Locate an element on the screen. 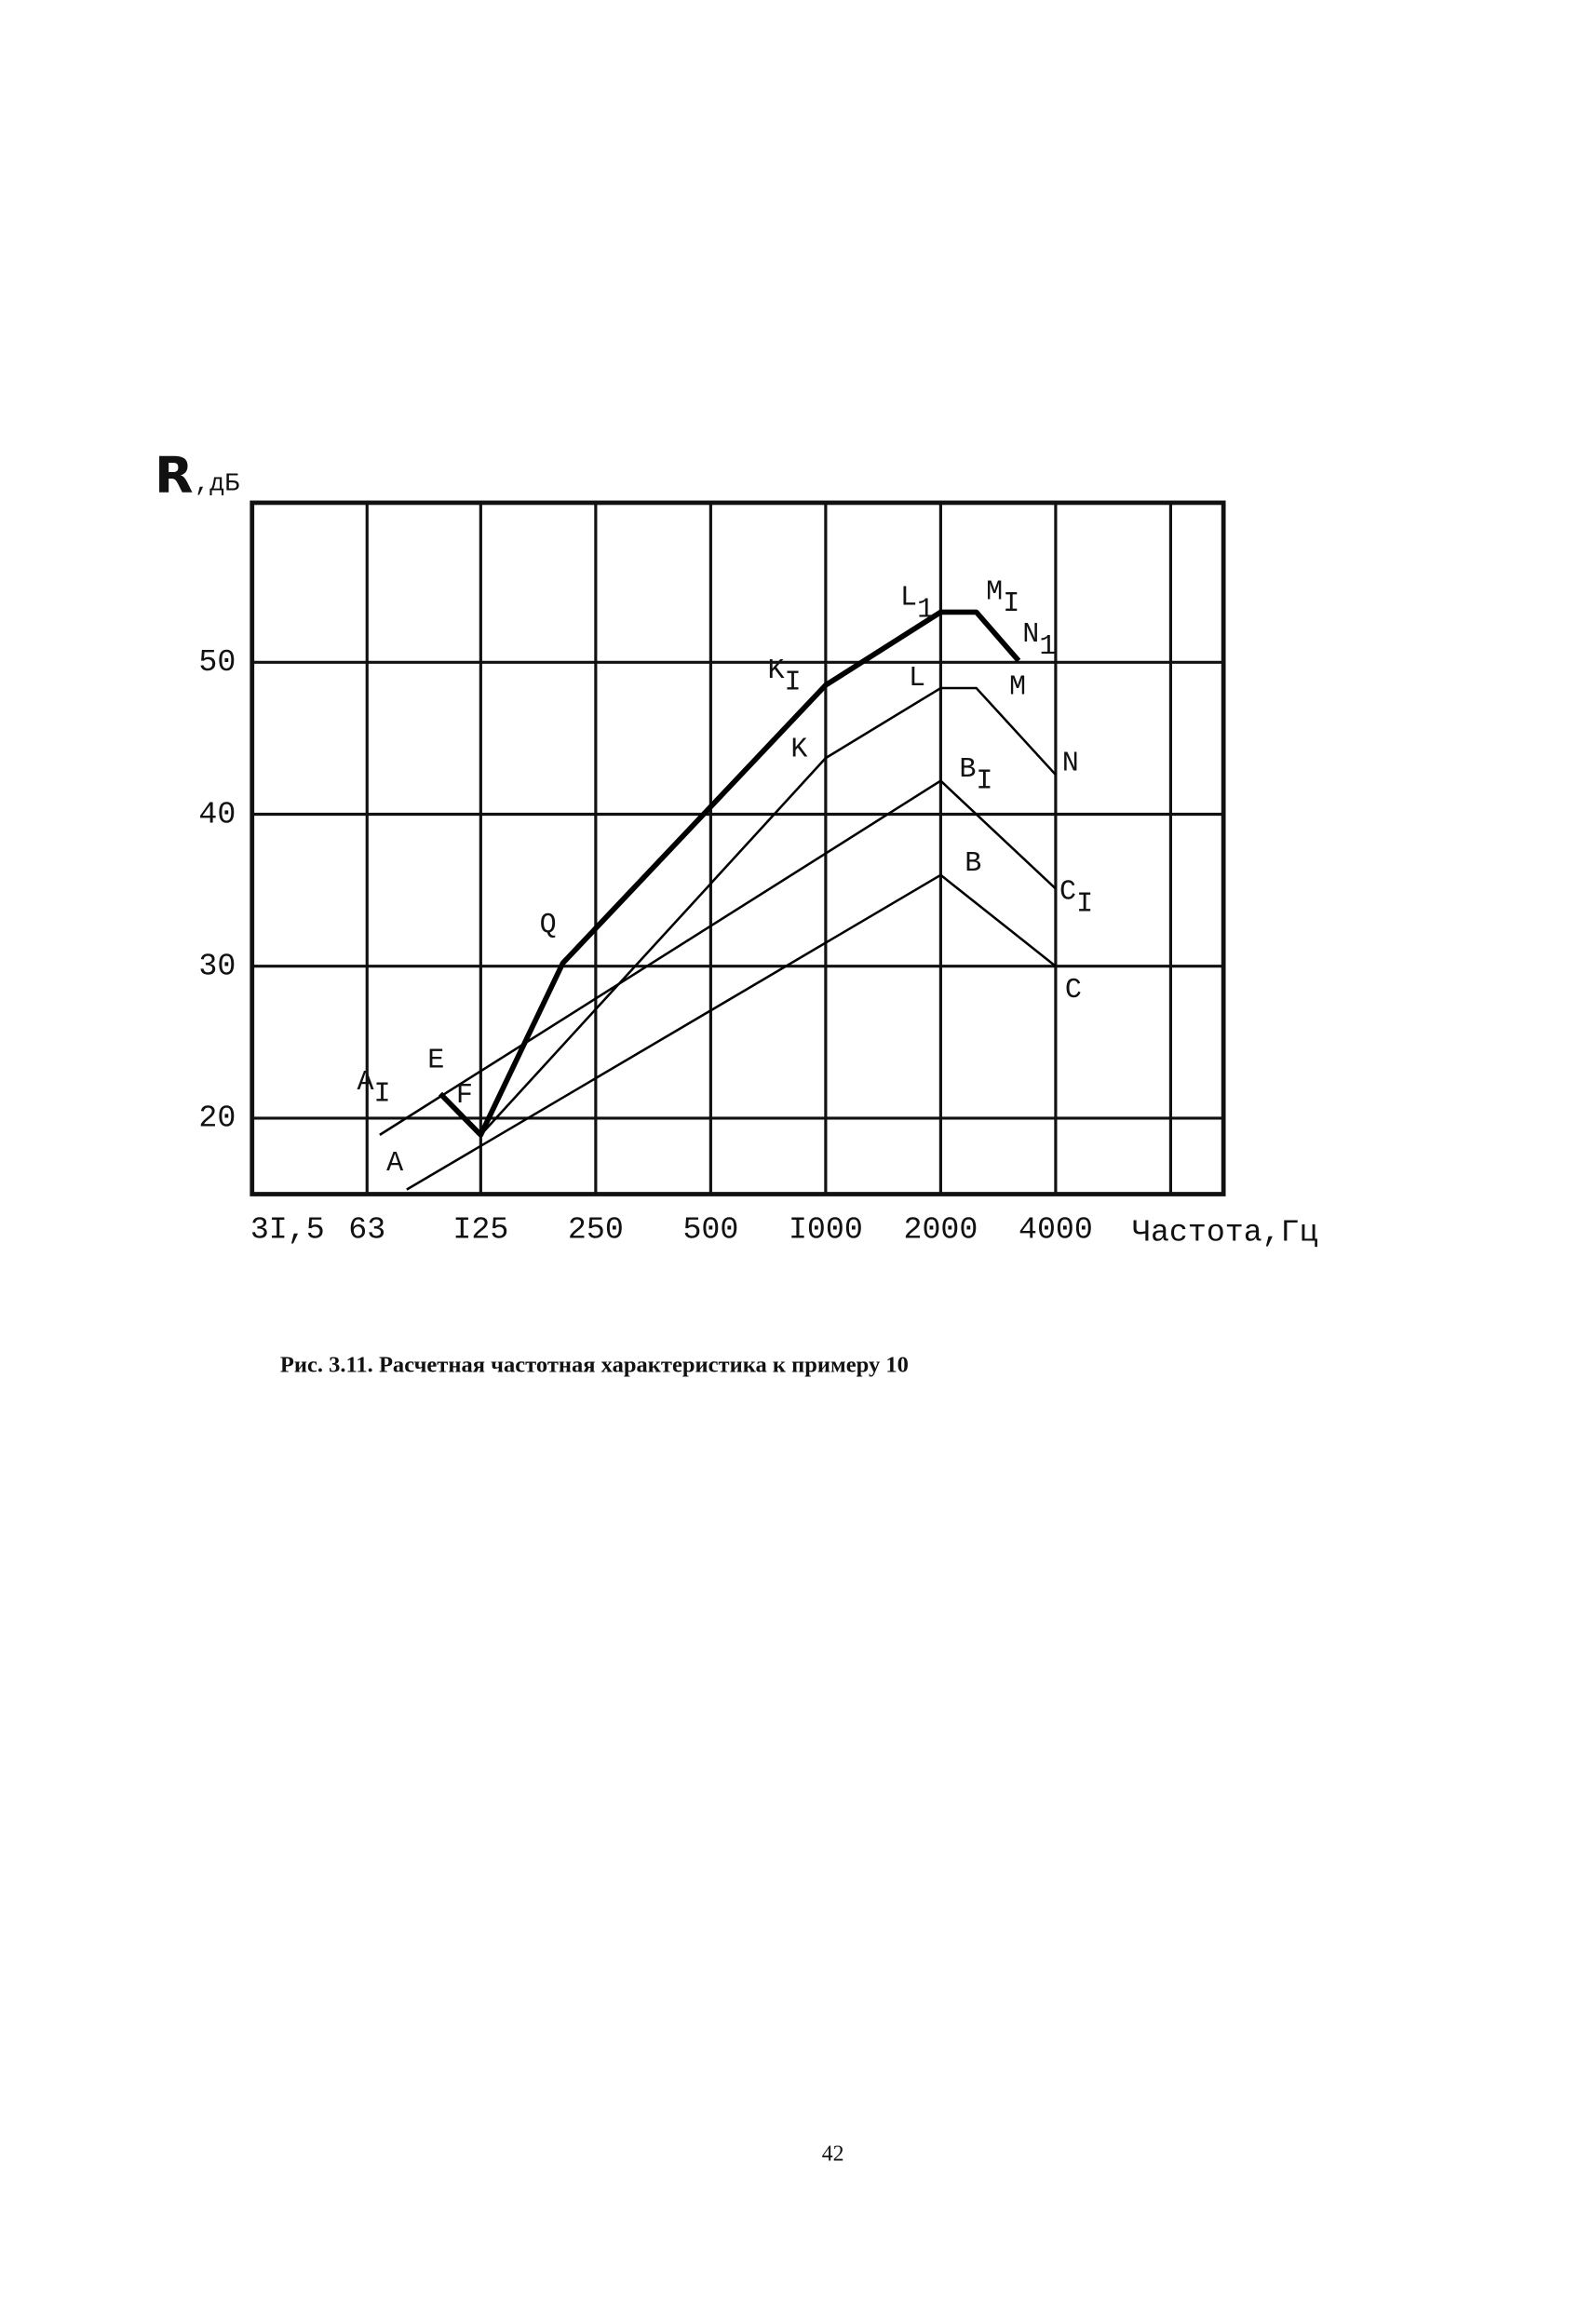 This screenshot has width=1592, height=2324. point-label-text: N is located at coordinates (1030, 635).